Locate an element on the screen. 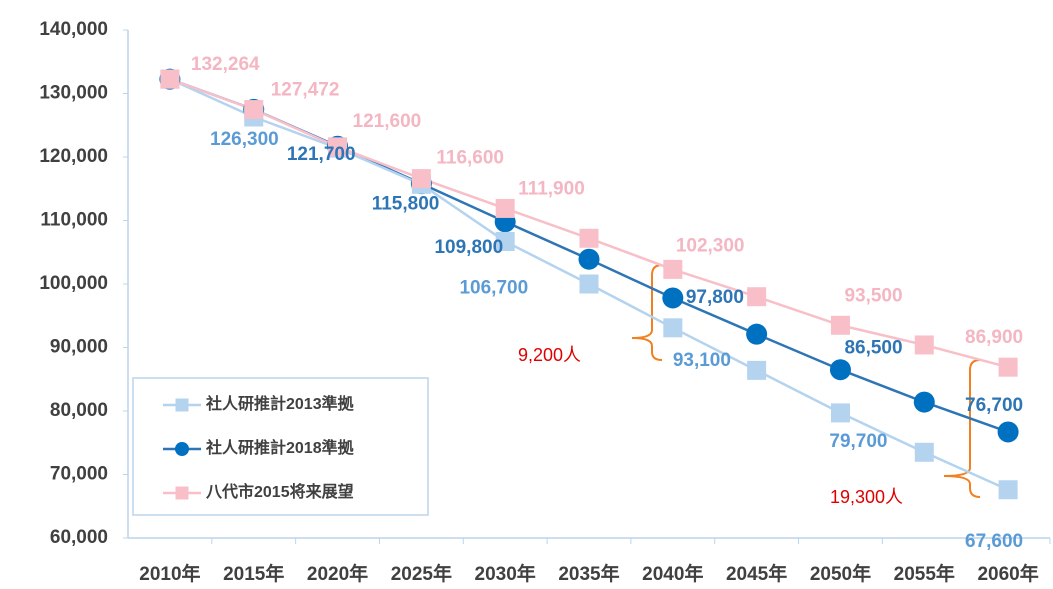 The image size is (1053, 589). x-tick-label: 2060年 is located at coordinates (1007, 573).